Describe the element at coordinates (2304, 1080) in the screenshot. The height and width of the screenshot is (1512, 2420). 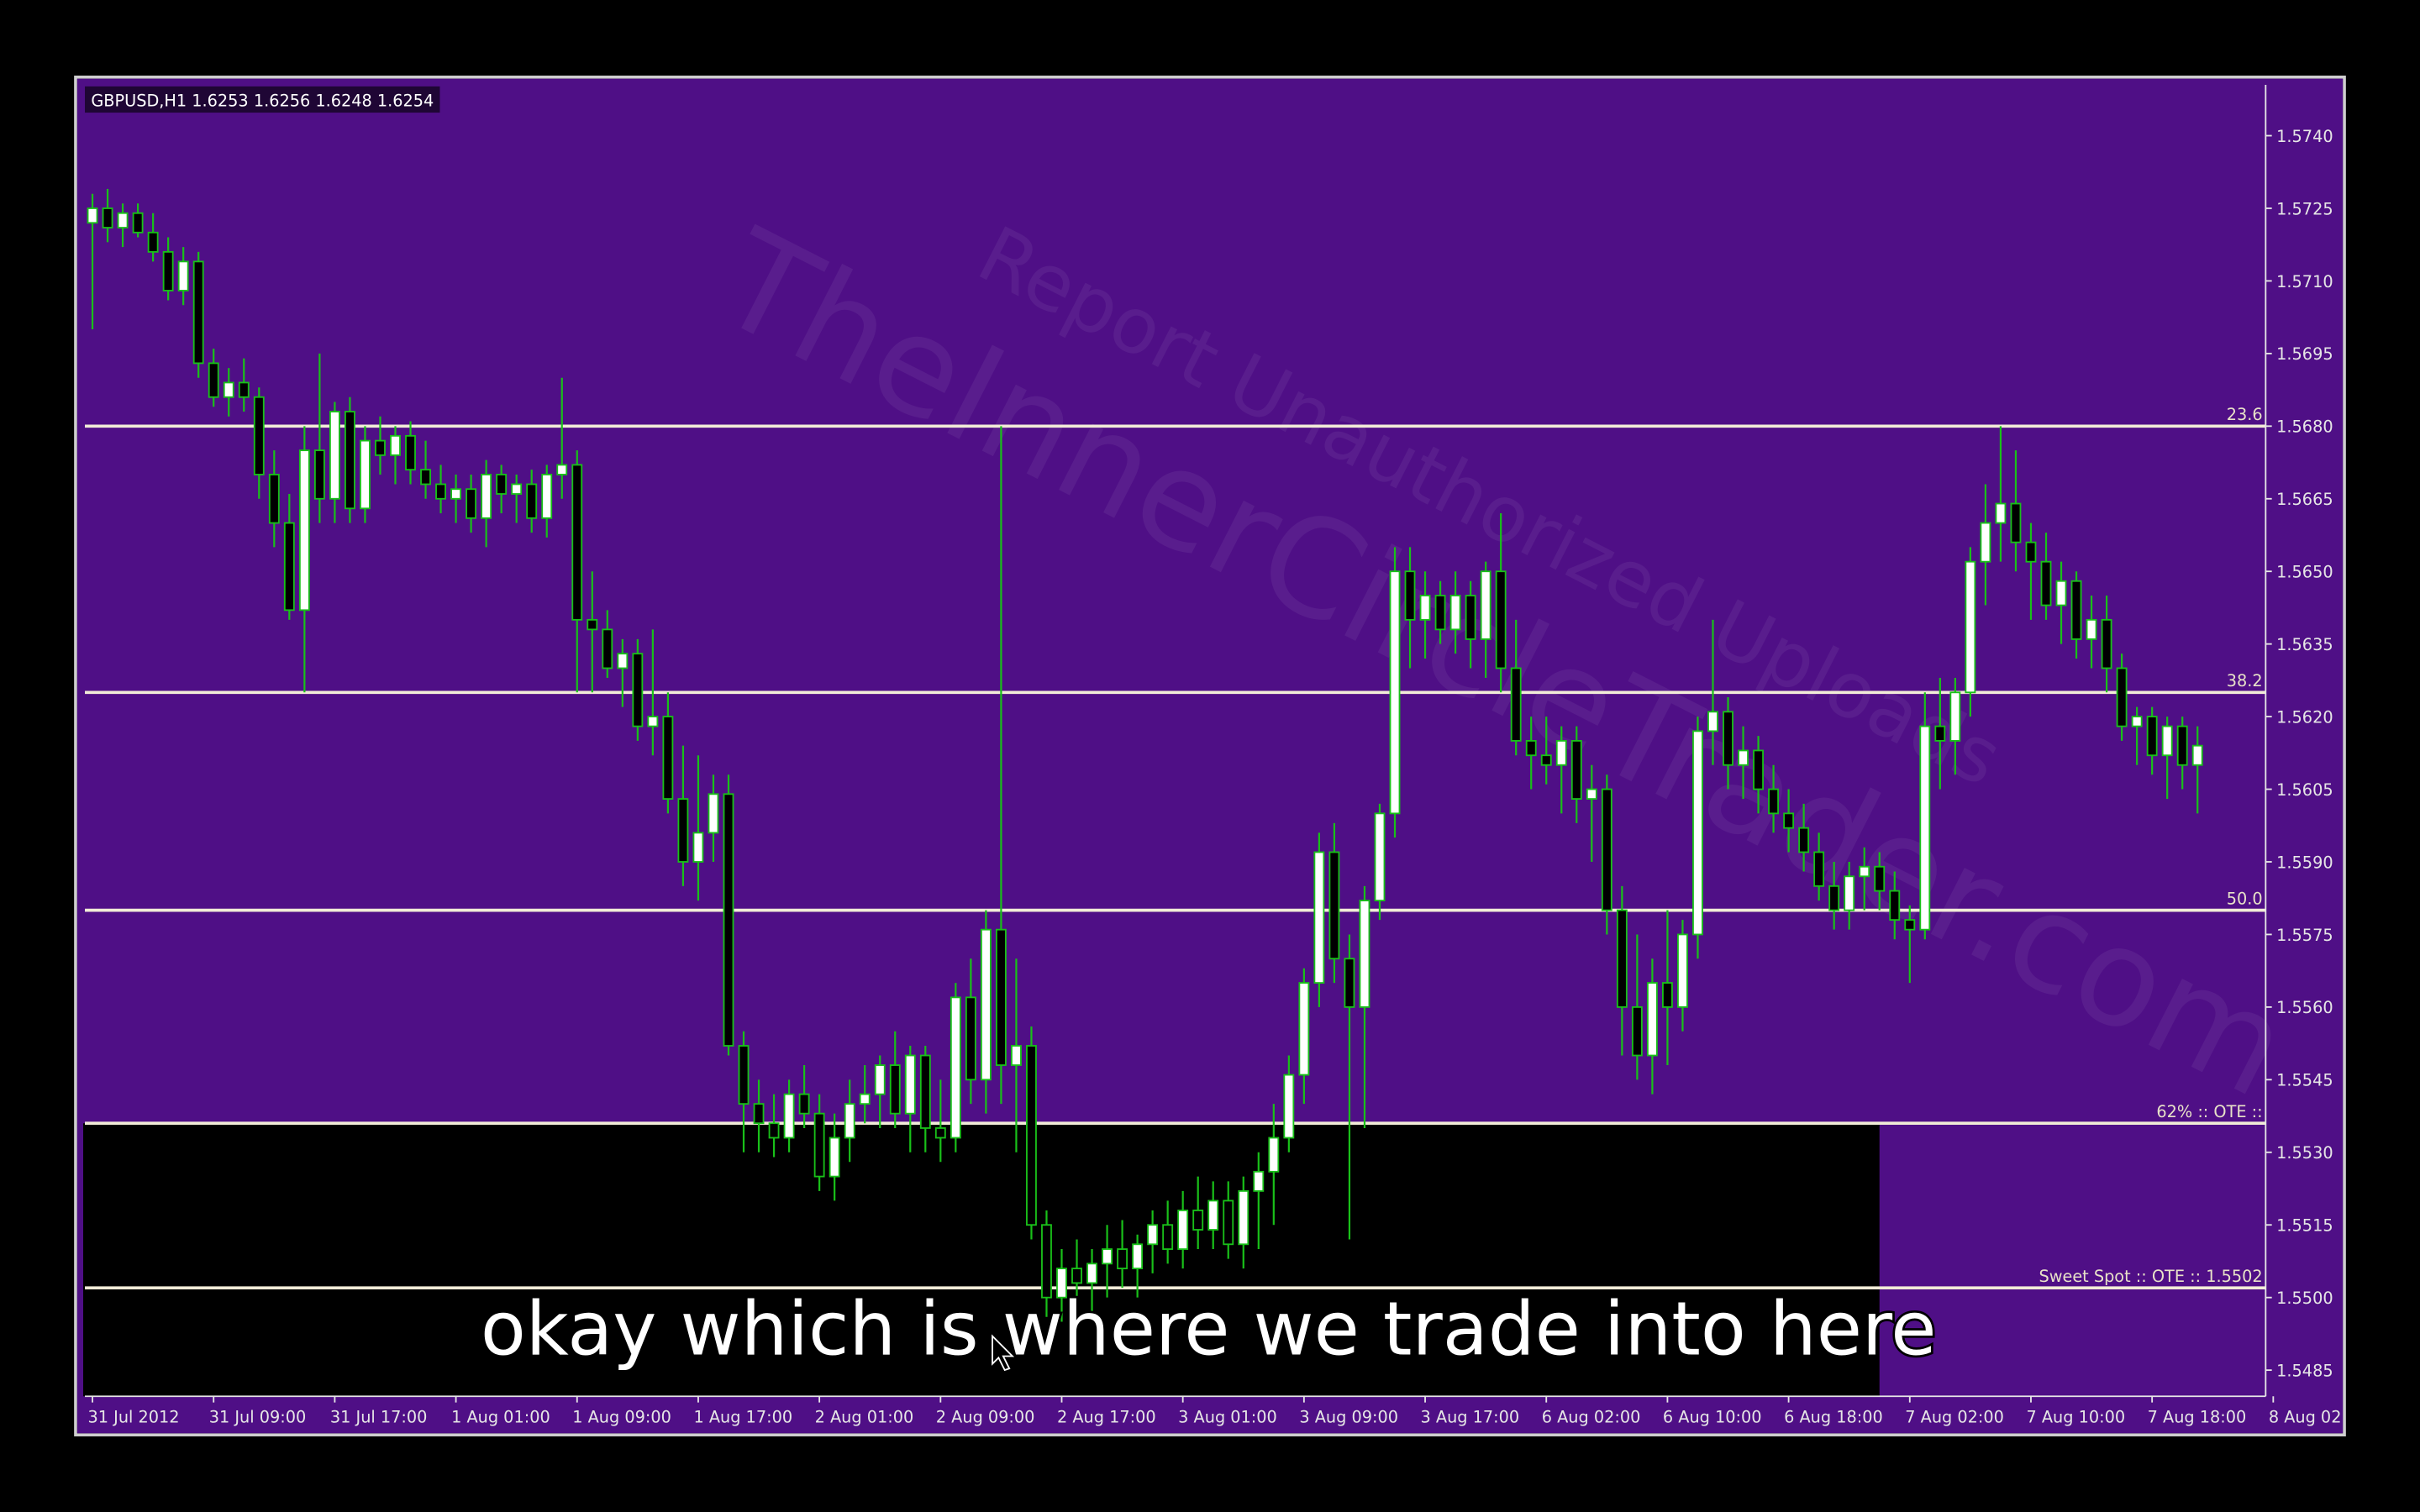
I see `y-tick-label: 1.5545` at that location.